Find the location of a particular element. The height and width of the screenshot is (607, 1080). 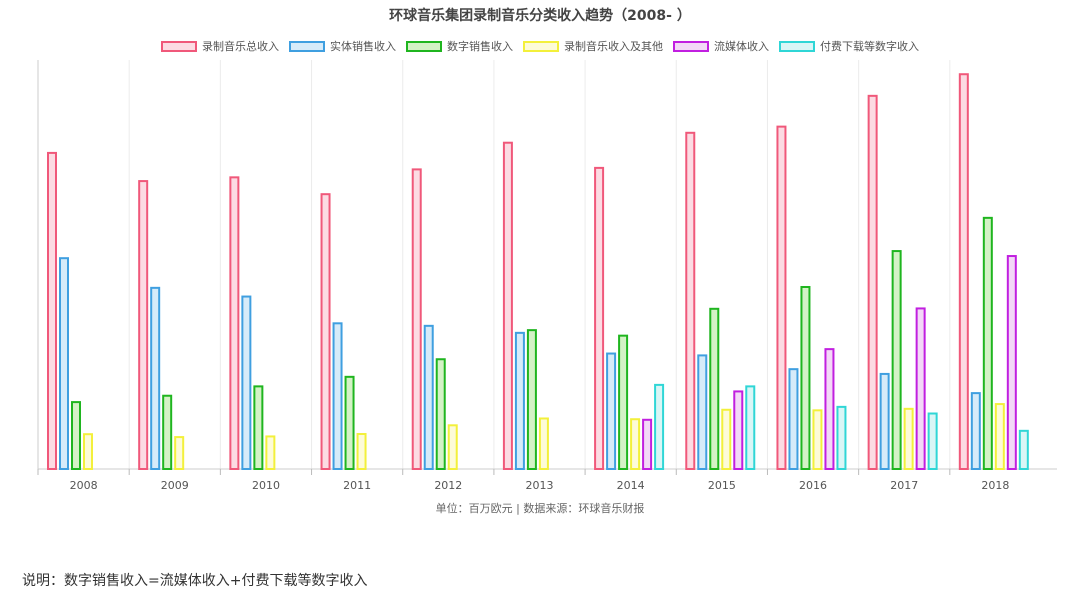

legend-label: 流媒体收入 is located at coordinates (741, 46).